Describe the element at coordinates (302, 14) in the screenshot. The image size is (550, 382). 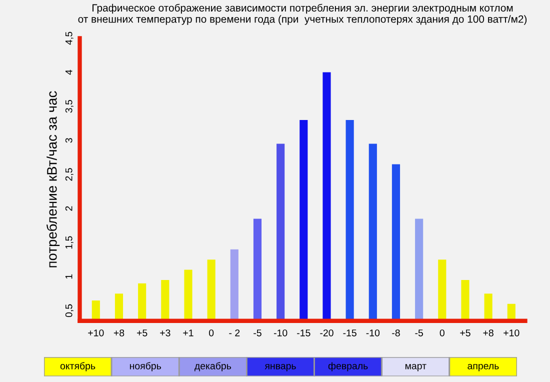
I see `chart-title: Графическое отображение зависимости потребления эл. энергии электродным котлом от внешних температур по времени года (при учетных теплопотерях здания до 100 ватт/м2)` at that location.